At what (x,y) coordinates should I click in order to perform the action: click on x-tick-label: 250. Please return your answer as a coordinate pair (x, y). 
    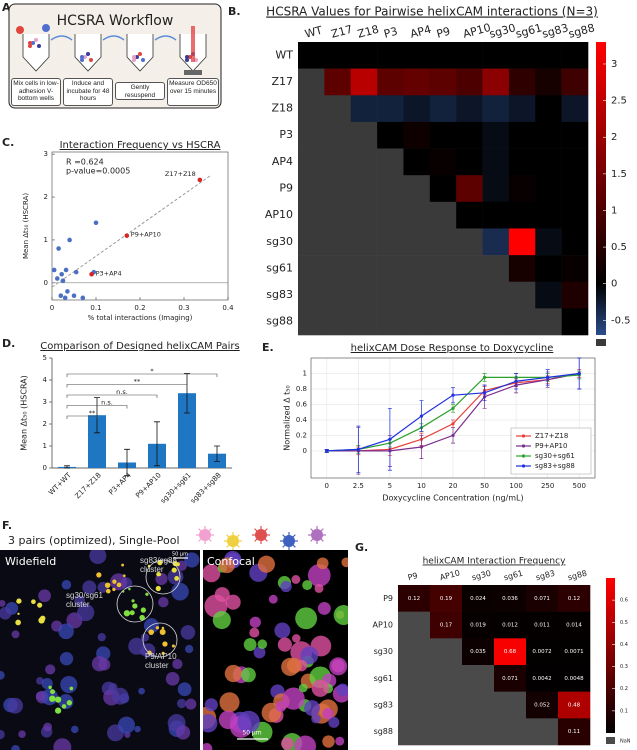
    Looking at the image, I should click on (547, 486).